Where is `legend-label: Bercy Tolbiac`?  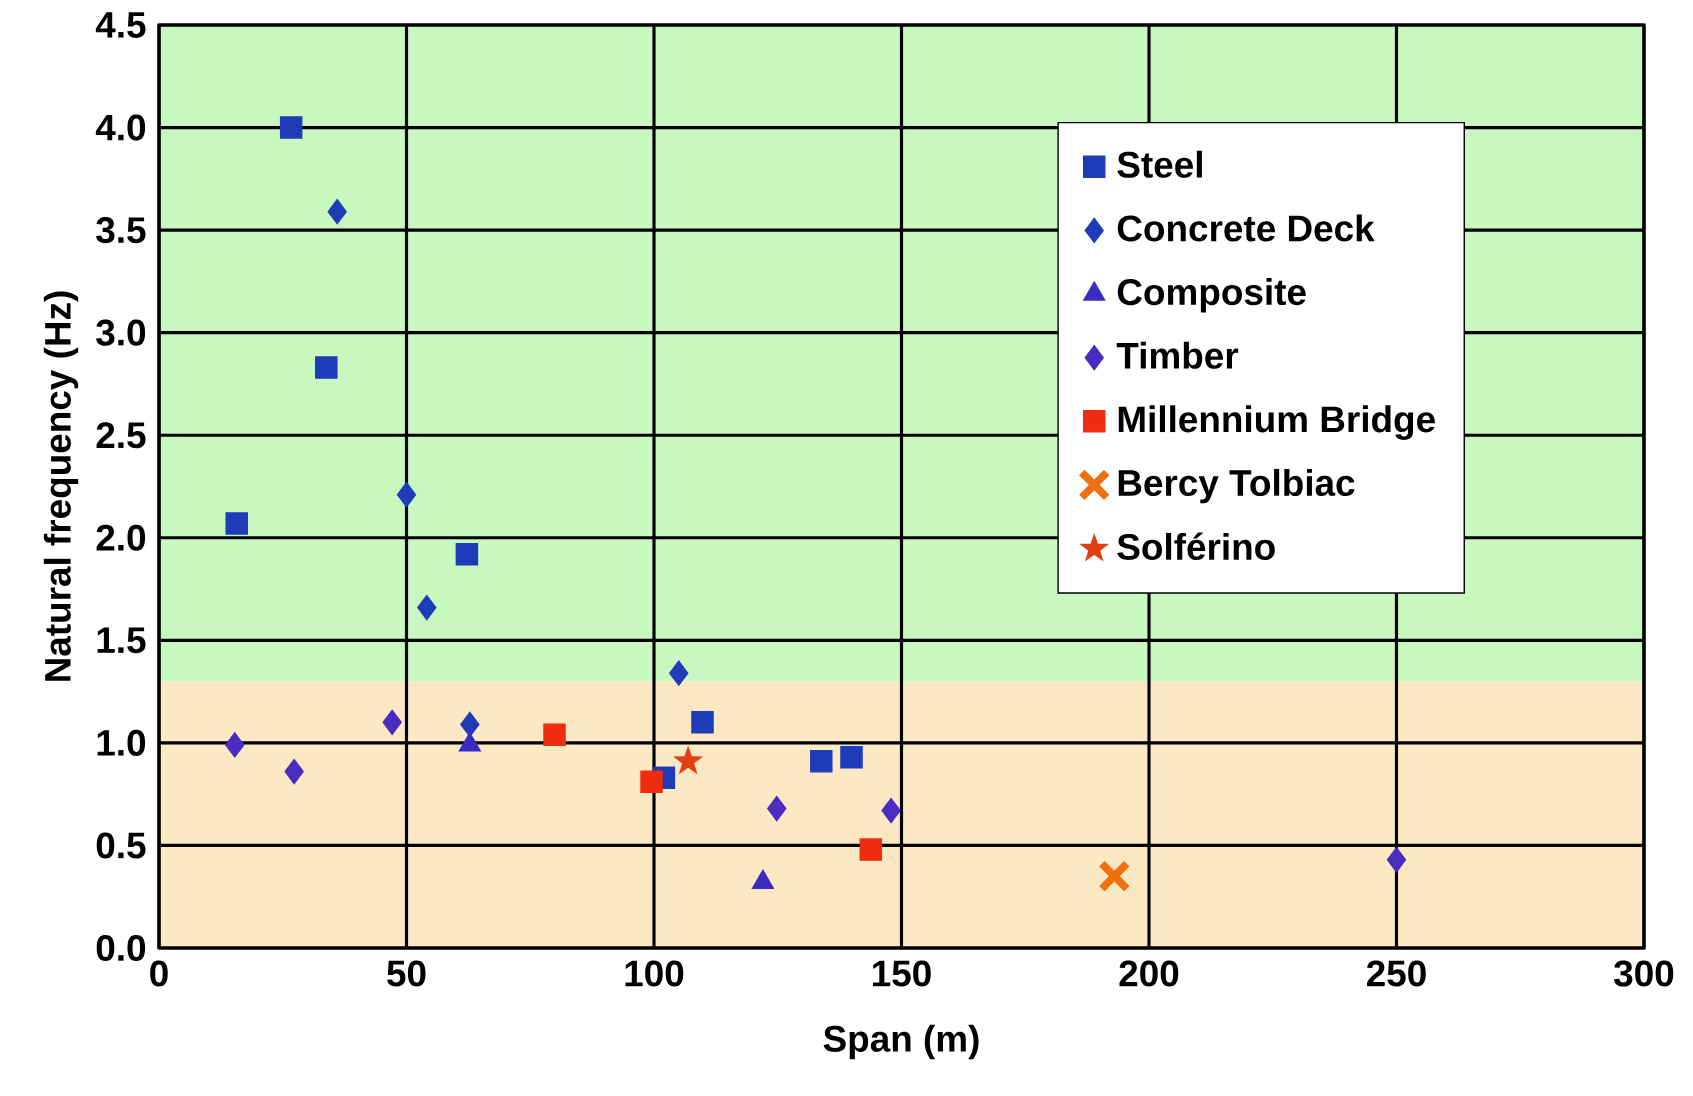
legend-label: Bercy Tolbiac is located at coordinates (1236, 486).